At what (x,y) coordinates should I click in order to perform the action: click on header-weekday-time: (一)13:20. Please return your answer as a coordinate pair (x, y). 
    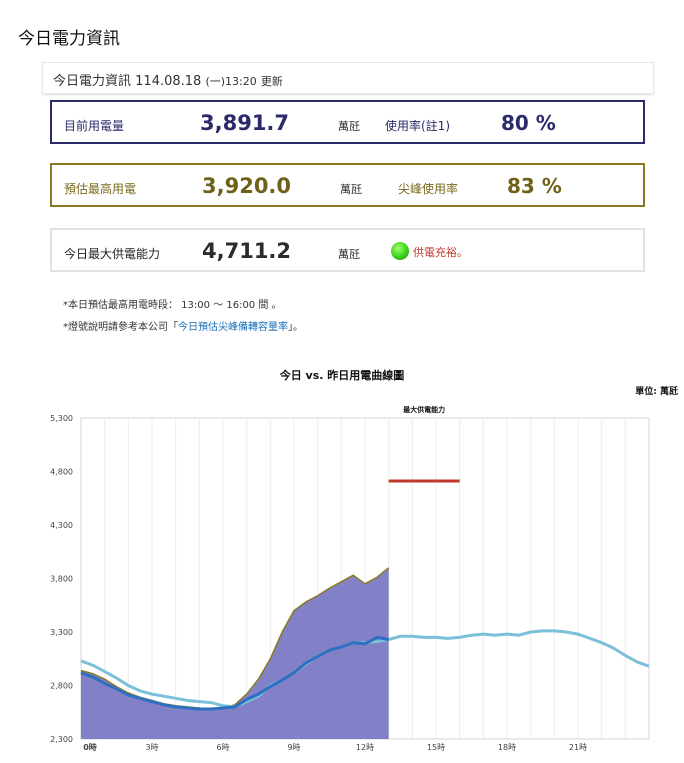
    Looking at the image, I should click on (231, 81).